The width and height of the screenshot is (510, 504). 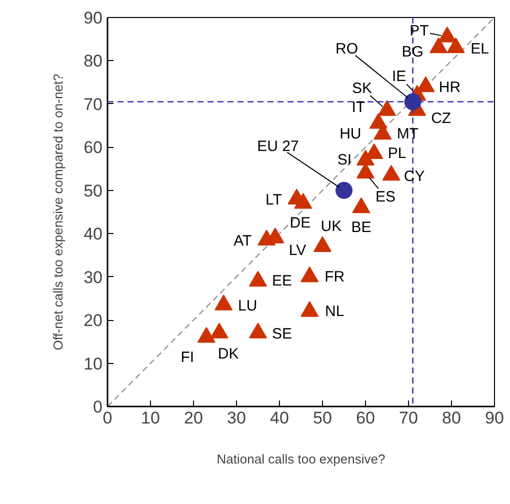 I want to click on annotation: SI, so click(x=344, y=160).